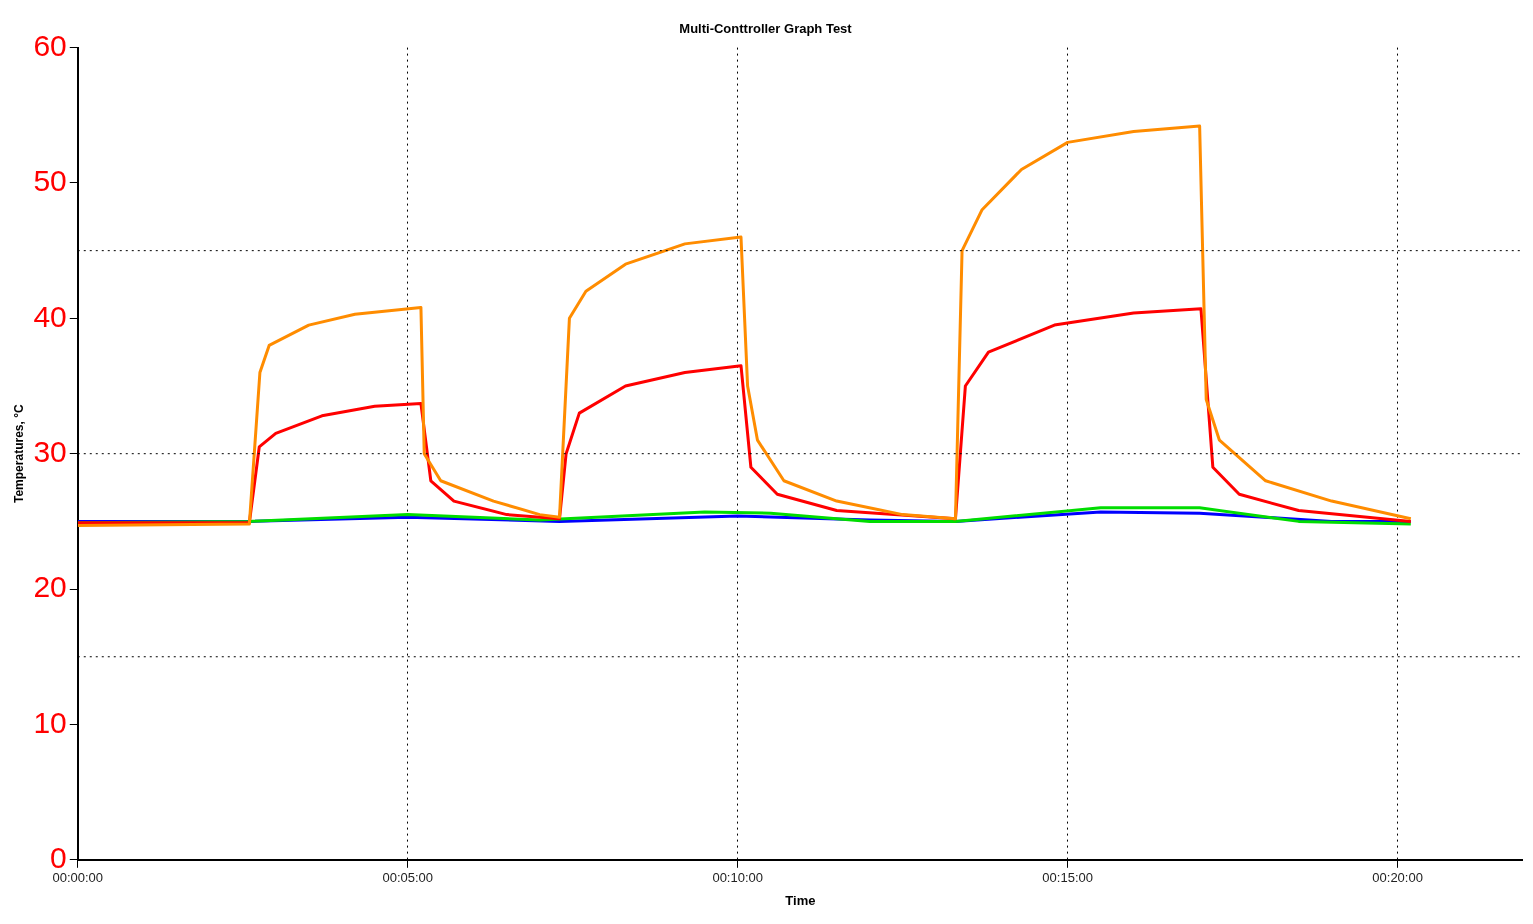 This screenshot has width=1533, height=924. Describe the element at coordinates (800, 900) in the screenshot. I see `x-axis-title: Time` at that location.